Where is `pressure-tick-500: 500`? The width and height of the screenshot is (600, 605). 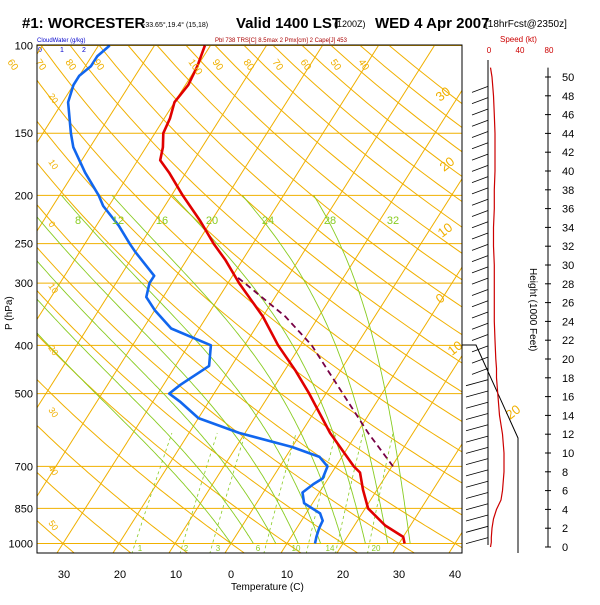 pressure-tick-500: 500 is located at coordinates (24, 395).